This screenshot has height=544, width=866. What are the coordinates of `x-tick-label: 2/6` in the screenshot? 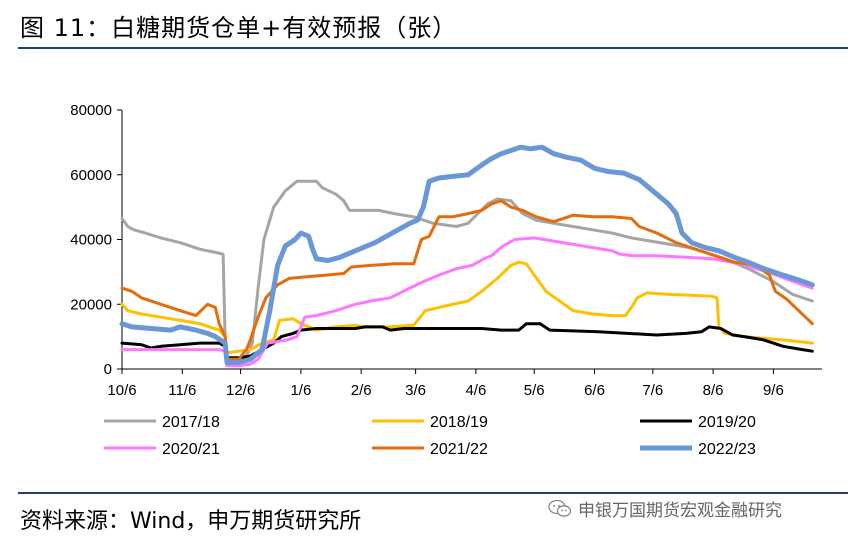 It's located at (361, 390).